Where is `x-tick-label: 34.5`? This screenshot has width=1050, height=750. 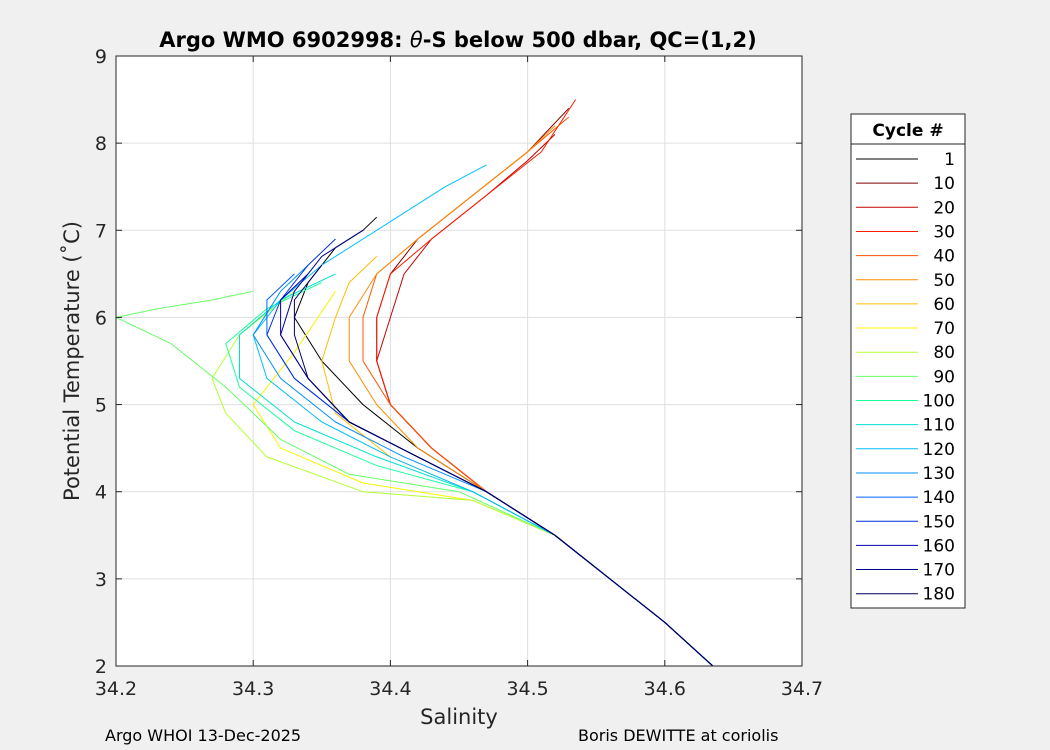 x-tick-label: 34.5 is located at coordinates (527, 689).